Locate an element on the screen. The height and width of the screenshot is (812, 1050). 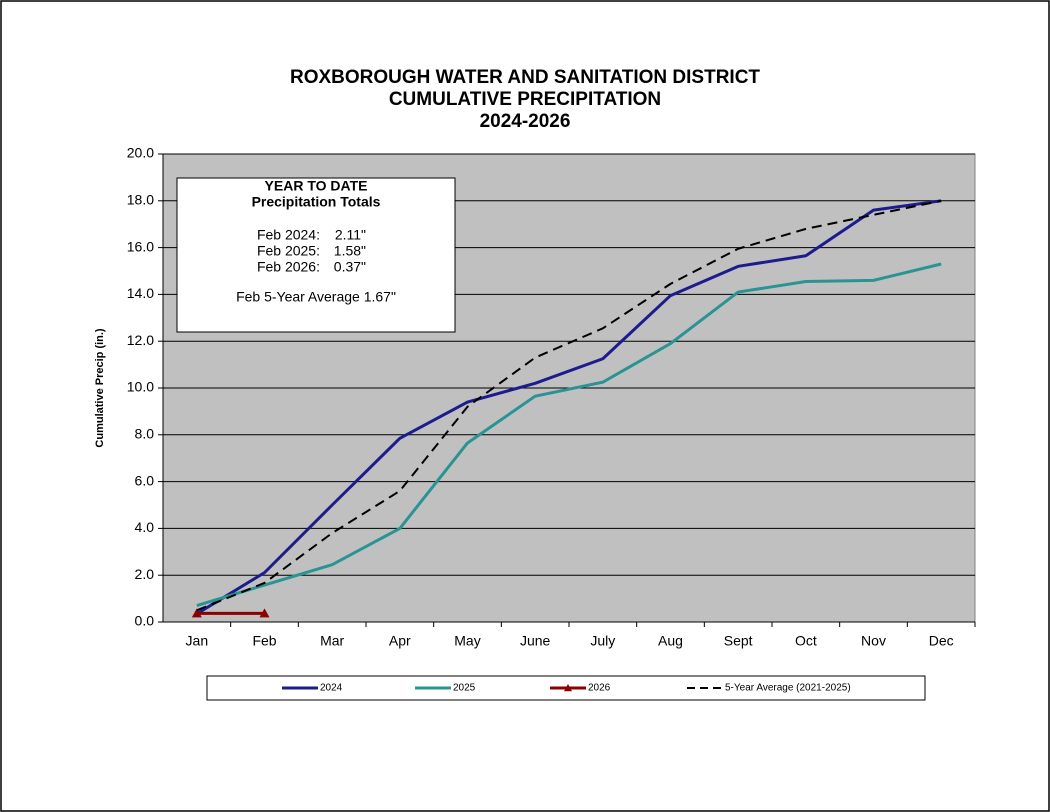
chart-title: 2024-2026 is located at coordinates (525, 121).